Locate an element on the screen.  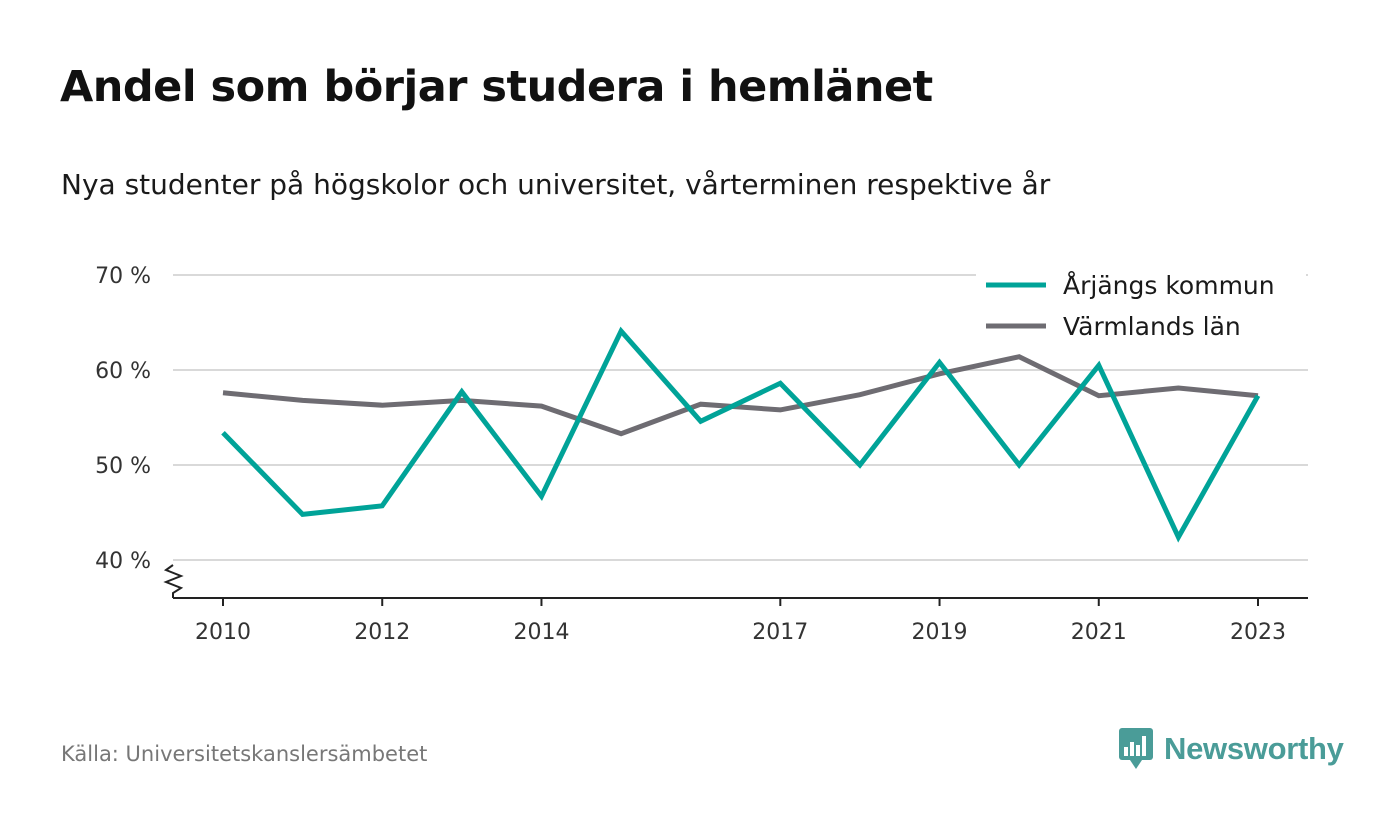
x-tick-label: 2012 is located at coordinates (382, 632).